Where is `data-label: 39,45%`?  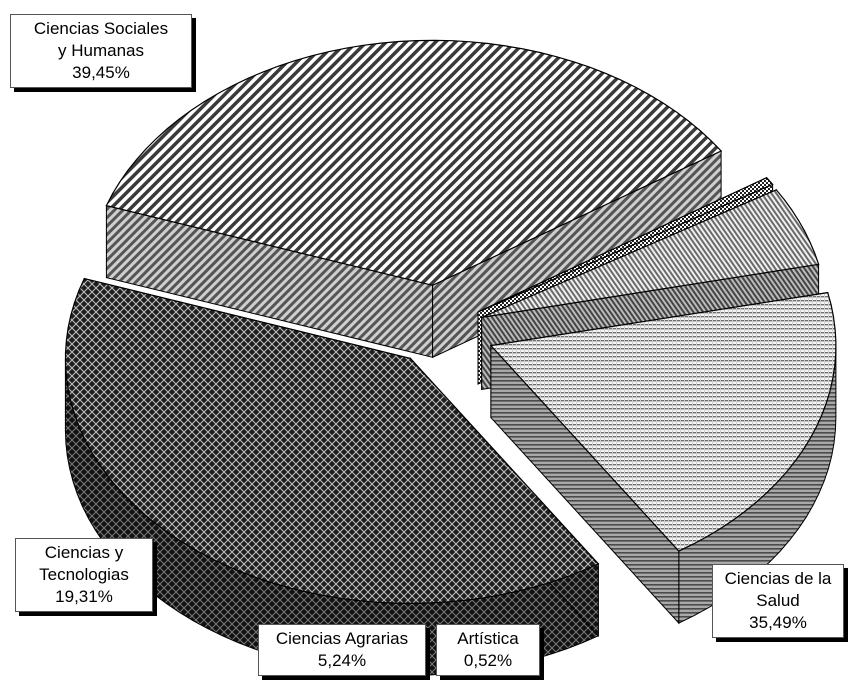 data-label: 39,45% is located at coordinates (101, 72).